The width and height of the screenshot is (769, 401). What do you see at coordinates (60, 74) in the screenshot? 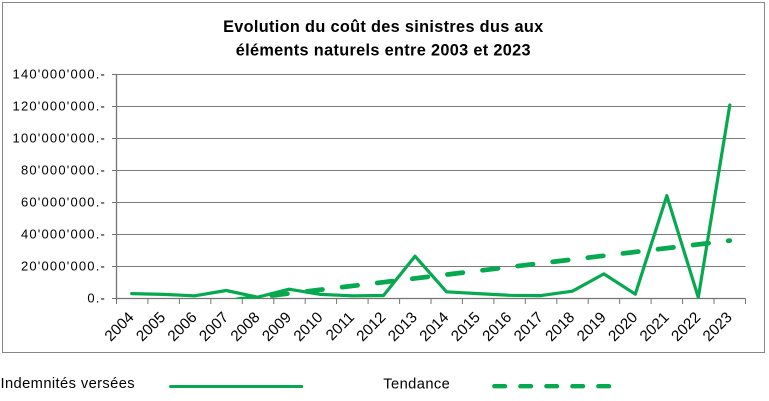
I see `svg-text: 140'000'000.-` at bounding box center [60, 74].